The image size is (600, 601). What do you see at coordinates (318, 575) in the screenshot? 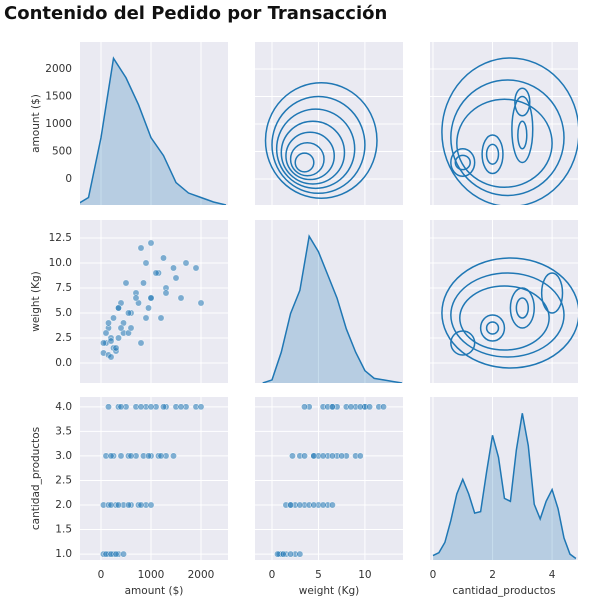
I see `x-tick-label: 5` at bounding box center [318, 575].